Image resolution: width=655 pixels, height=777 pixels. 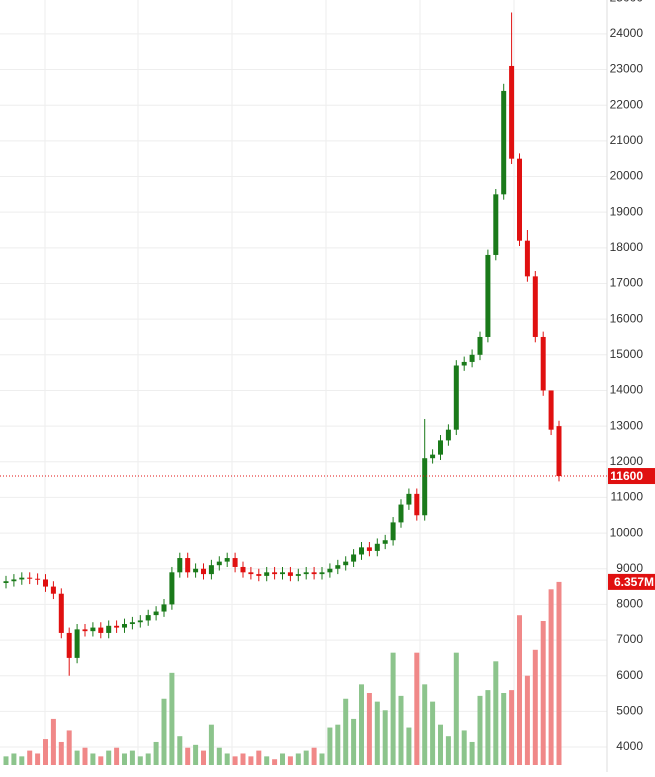 I want to click on y-tick-label: 14000, so click(x=627, y=390).